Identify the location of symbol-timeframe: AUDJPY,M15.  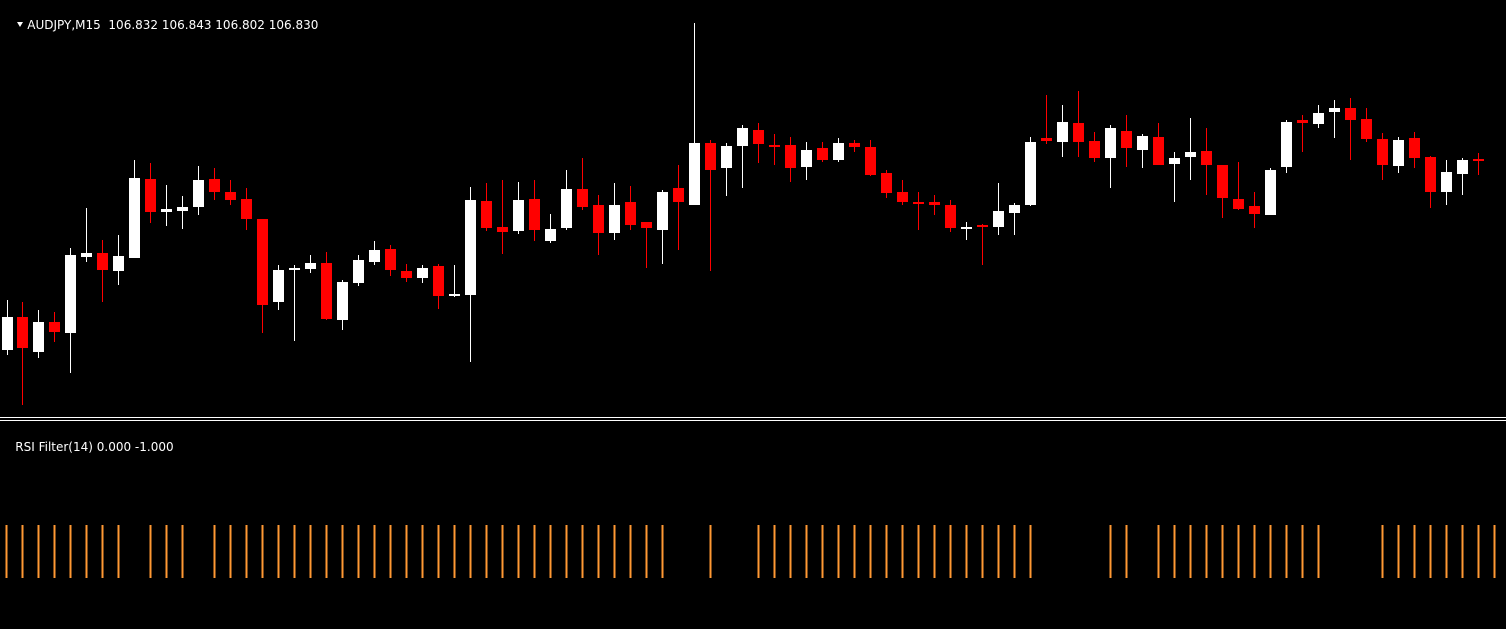
(64, 25).